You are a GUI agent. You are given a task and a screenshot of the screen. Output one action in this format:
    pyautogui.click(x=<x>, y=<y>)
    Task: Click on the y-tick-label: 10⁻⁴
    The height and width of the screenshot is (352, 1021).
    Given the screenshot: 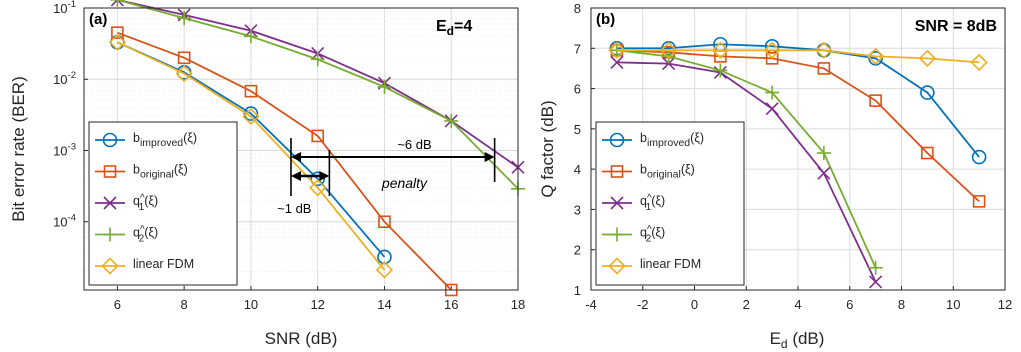 What is the action you would take?
    pyautogui.click(x=64, y=221)
    